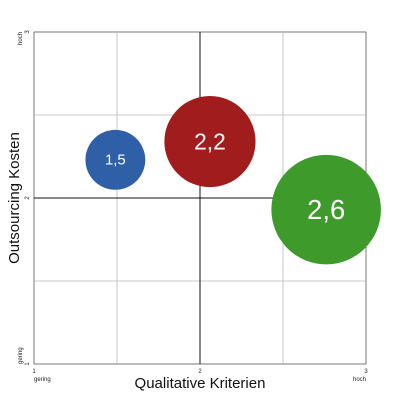  What do you see at coordinates (28, 32) in the screenshot?
I see `y-tick-label: 3` at bounding box center [28, 32].